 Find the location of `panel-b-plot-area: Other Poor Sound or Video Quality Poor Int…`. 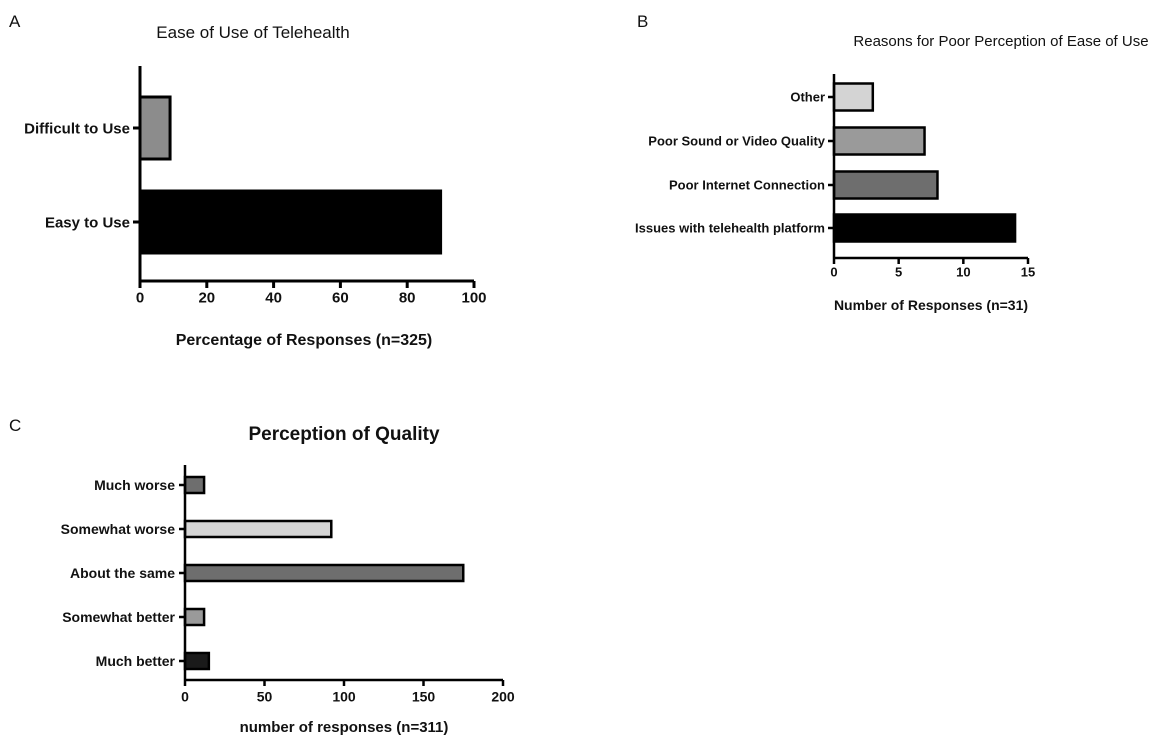

panel-b-plot-area: Other Poor Sound or Video Quality Poor Int… is located at coordinates (835, 176).